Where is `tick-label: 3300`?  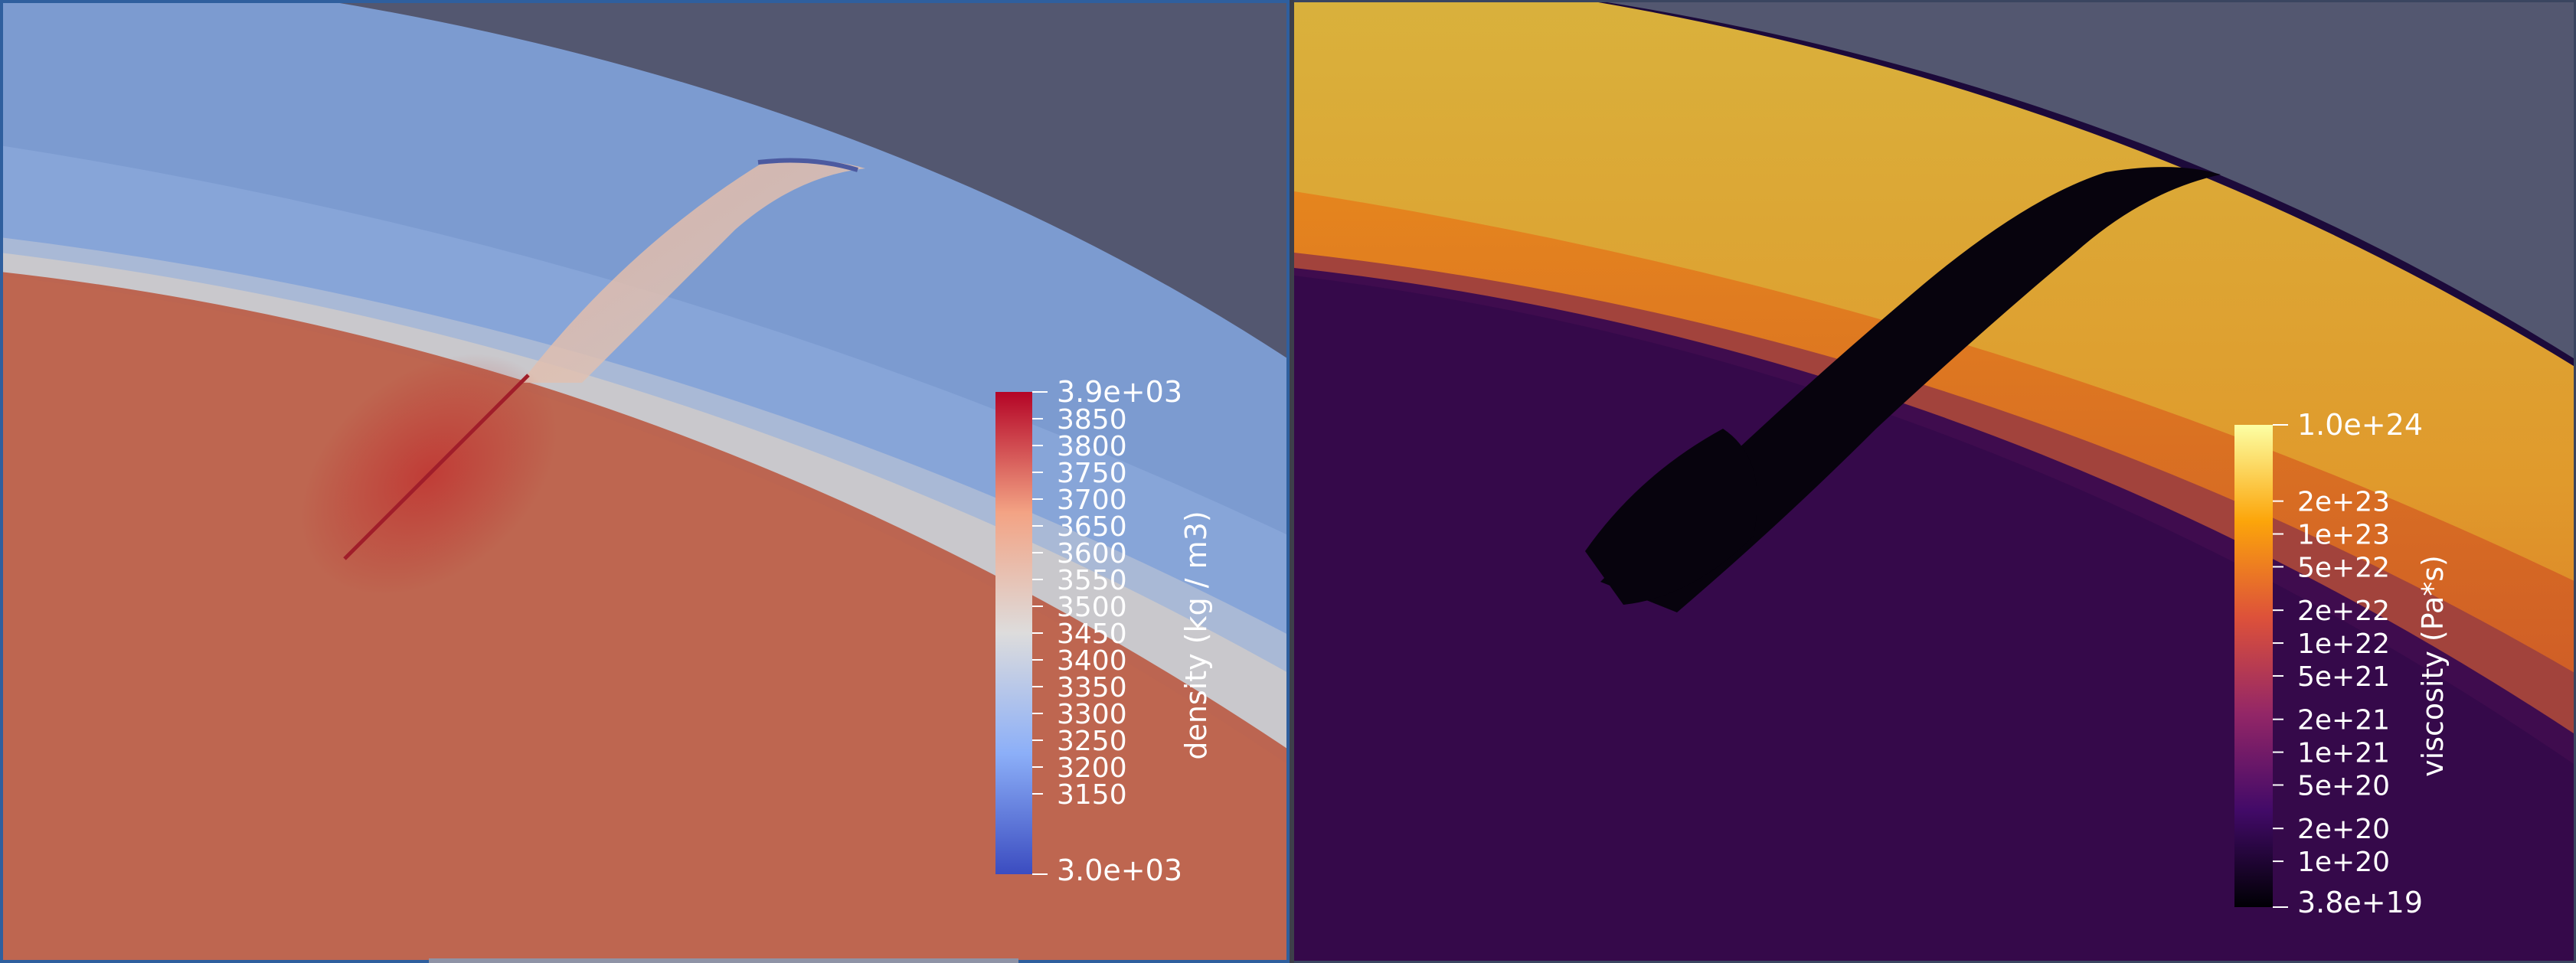 tick-label: 3300 is located at coordinates (1092, 714).